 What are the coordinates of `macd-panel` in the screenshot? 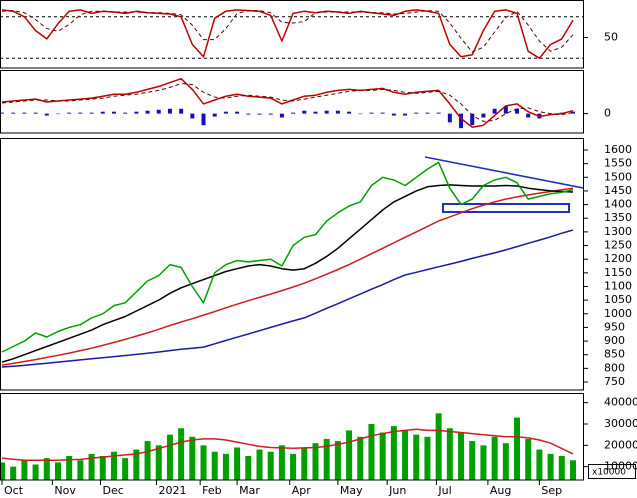 It's located at (287, 103).